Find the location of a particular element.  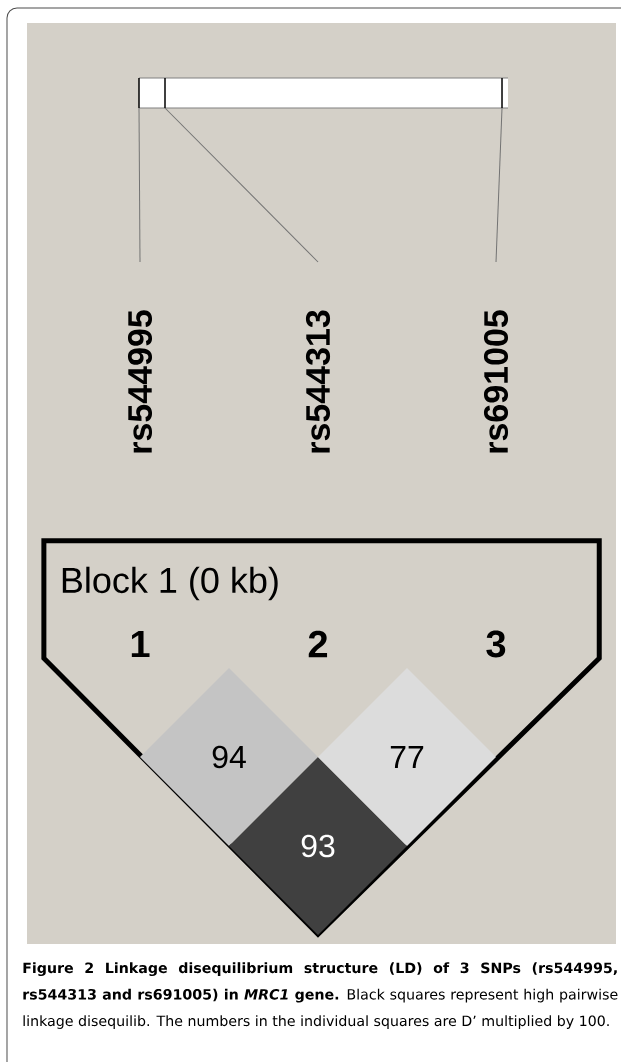

text: rs544313 is located at coordinates (318, 381).